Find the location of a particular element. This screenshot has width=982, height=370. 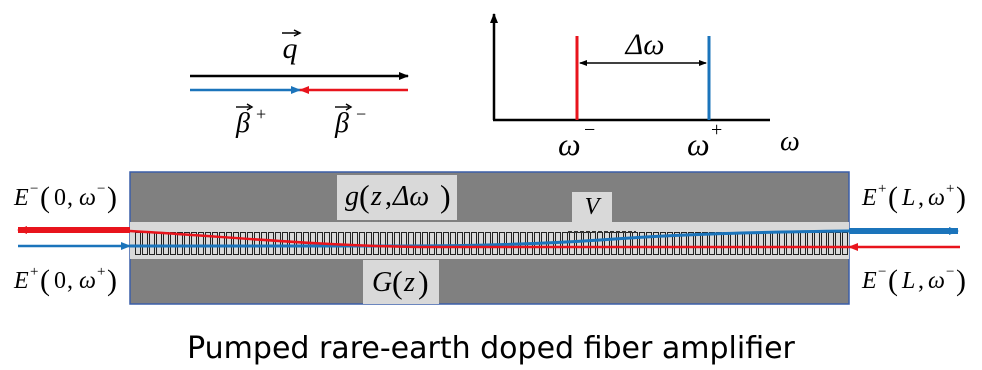

V-label: V is located at coordinates (593, 207).